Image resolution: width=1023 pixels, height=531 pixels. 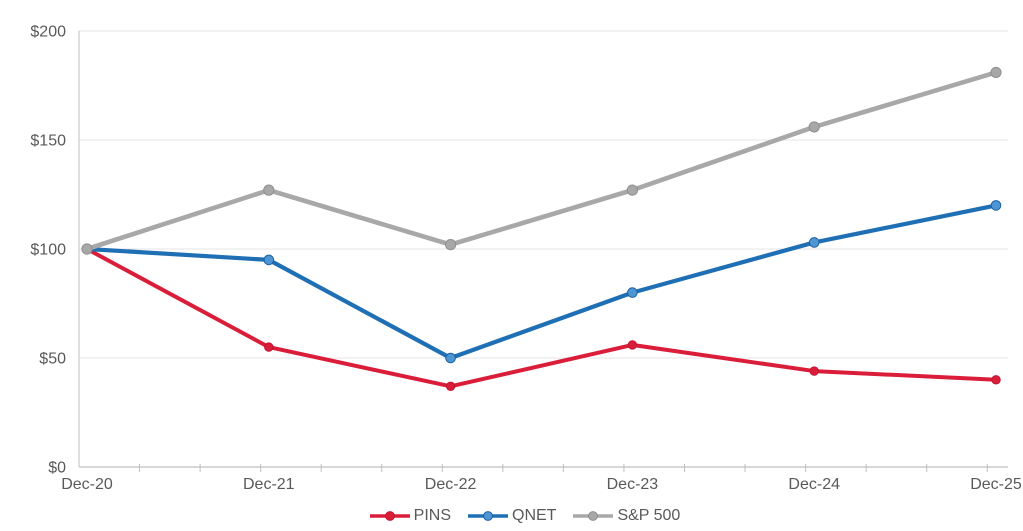 What do you see at coordinates (48, 141) in the screenshot?
I see `y-axis-tick-label: $150` at bounding box center [48, 141].